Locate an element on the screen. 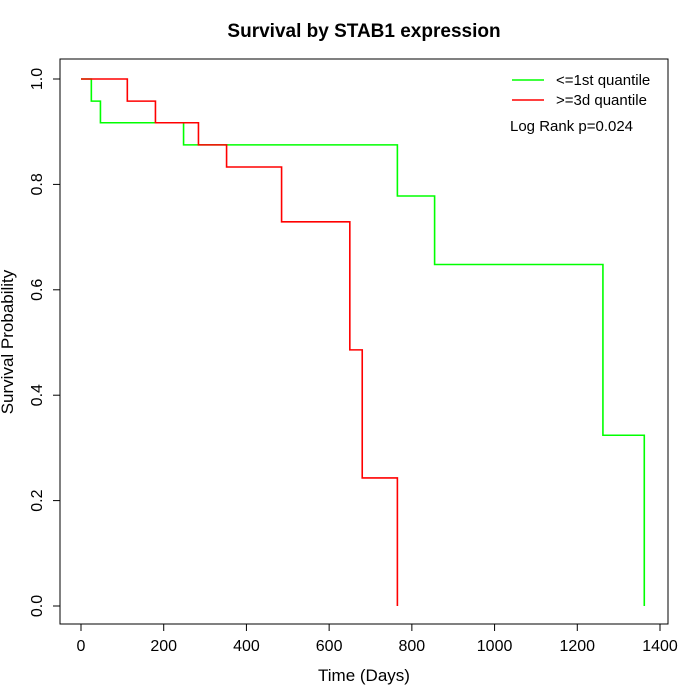 This screenshot has height=700, width=700. legend-label: >=3d quantile is located at coordinates (601, 100).